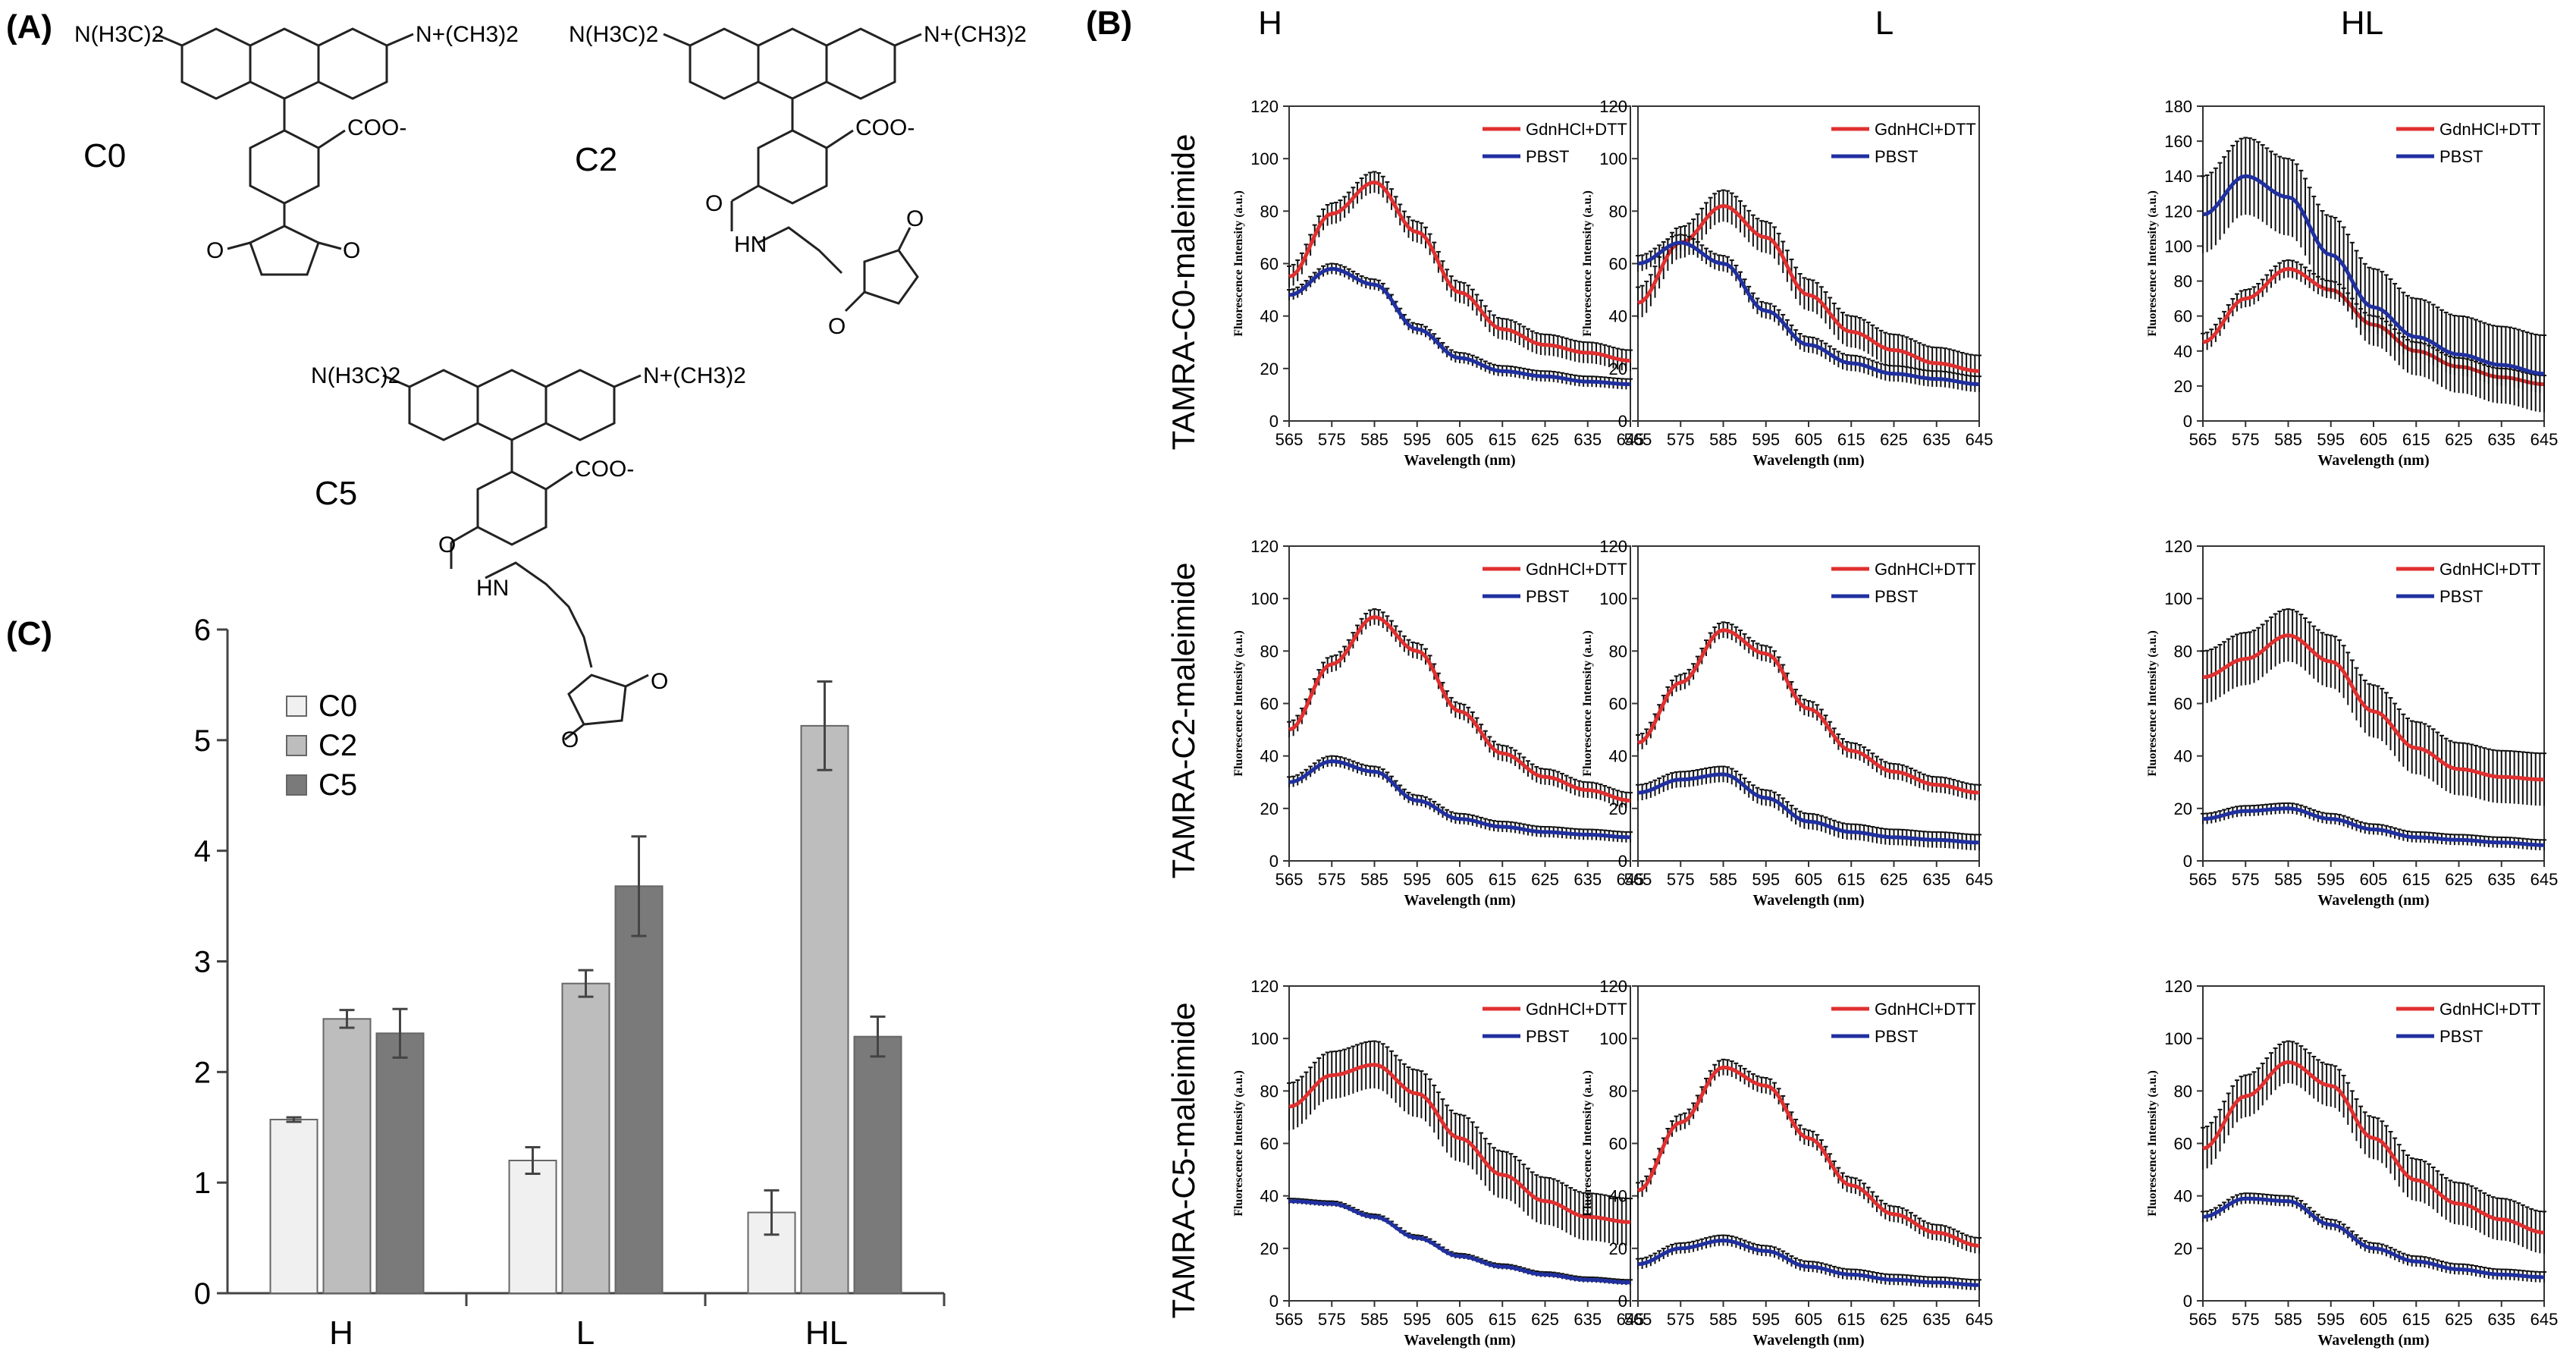 The width and height of the screenshot is (2576, 1363). Describe the element at coordinates (637, 681) in the screenshot. I see `c5-carbonyl-top` at that location.